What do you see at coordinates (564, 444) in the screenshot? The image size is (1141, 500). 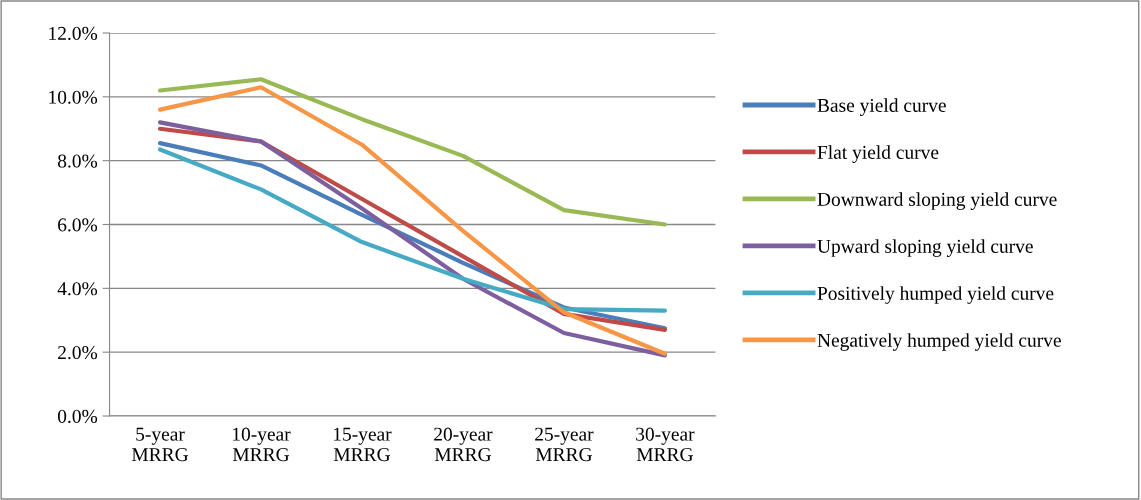 I see `x-tick-label: 25-year MRRG` at bounding box center [564, 444].